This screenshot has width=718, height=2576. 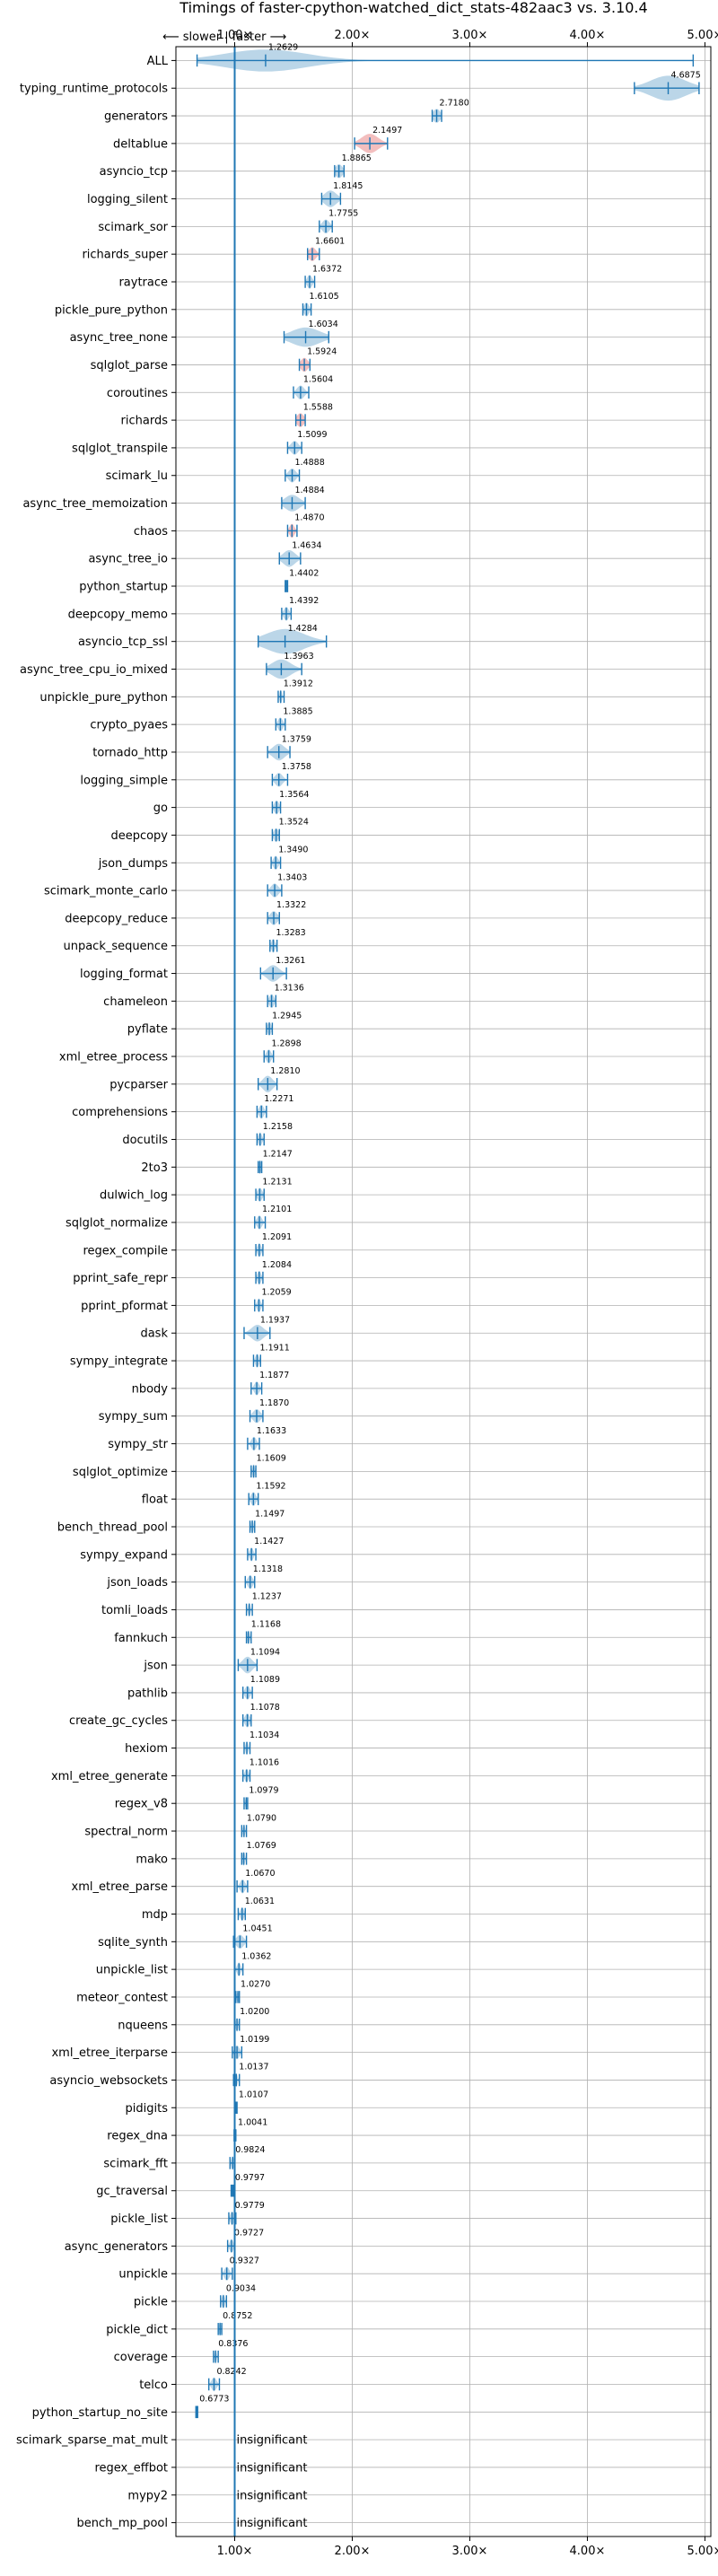 What do you see at coordinates (94, 89) in the screenshot?
I see `category-label: typing_runtime_protocols` at bounding box center [94, 89].